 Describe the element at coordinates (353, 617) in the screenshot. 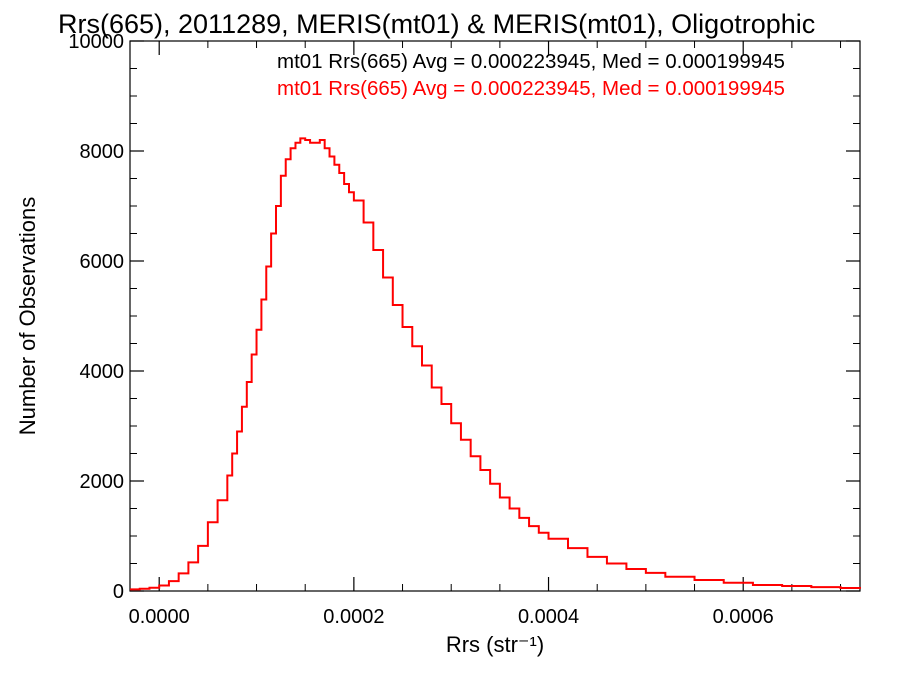

I see `x-tick-label: 0.0002` at that location.